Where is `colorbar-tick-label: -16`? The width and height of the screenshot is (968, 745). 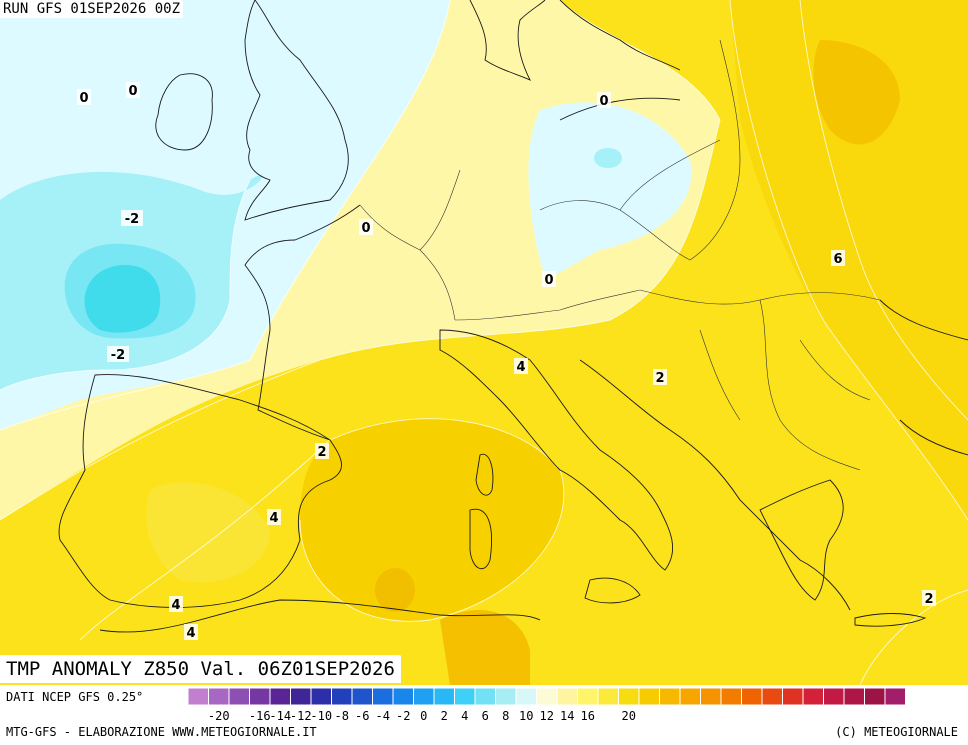
colorbar-tick-label: -16 is located at coordinates (260, 716).